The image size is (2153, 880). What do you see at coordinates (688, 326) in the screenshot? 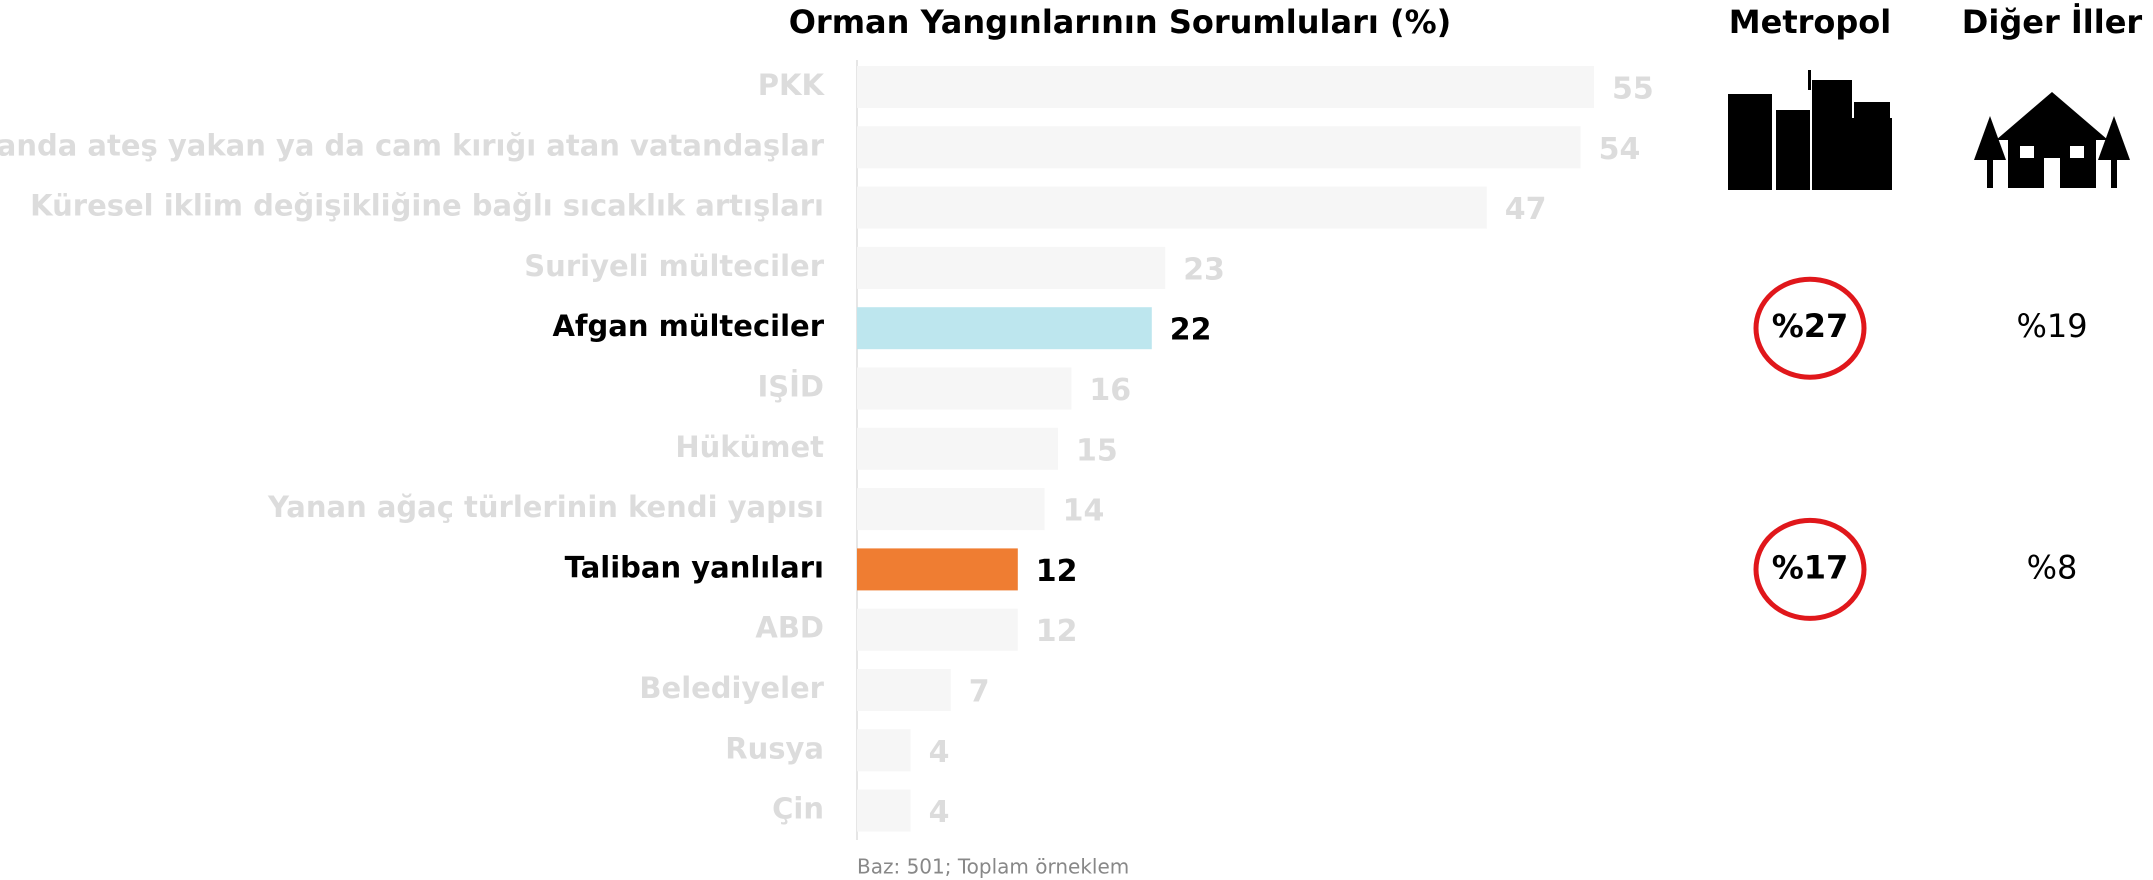
I see `category-label: Afgan mülteciler` at bounding box center [688, 326].